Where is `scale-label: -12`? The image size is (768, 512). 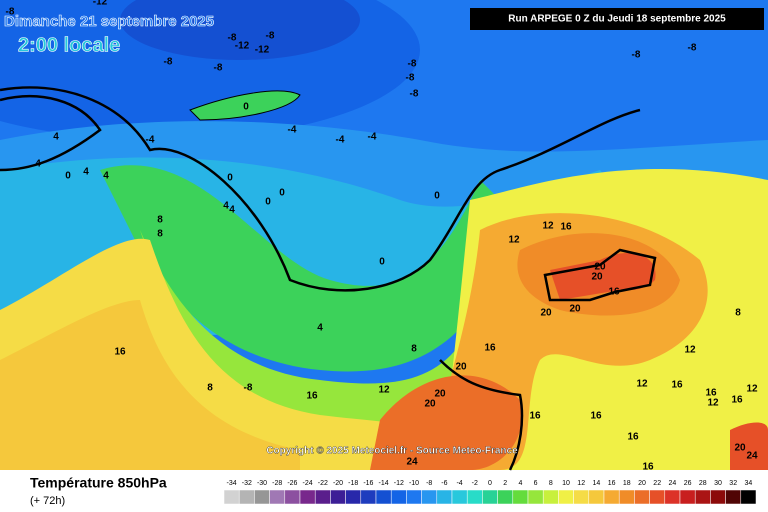
scale-label: -12 is located at coordinates (399, 483).